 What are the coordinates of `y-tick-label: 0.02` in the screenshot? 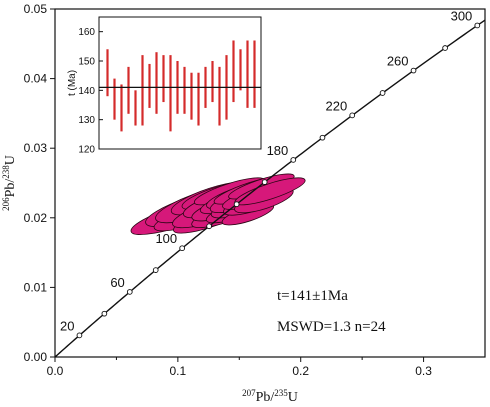 It's located at (36, 218).